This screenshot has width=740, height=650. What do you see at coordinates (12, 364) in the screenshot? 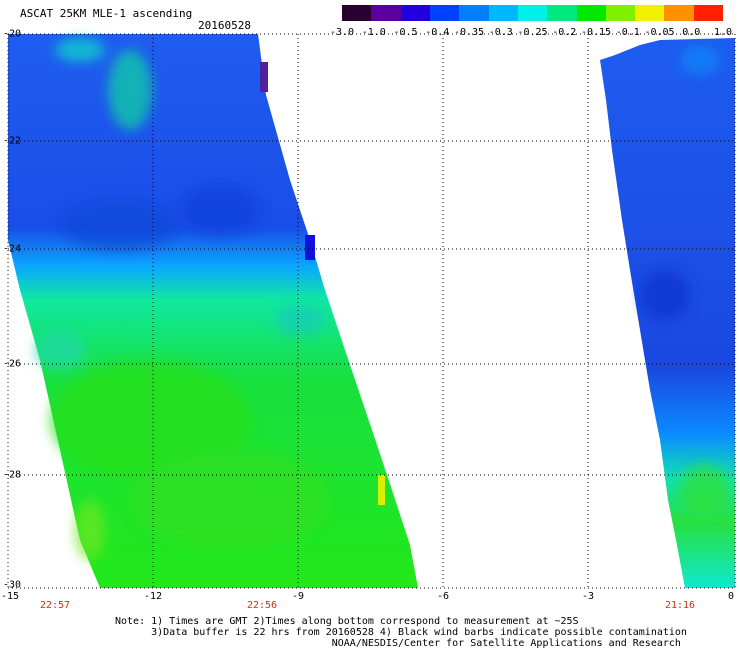
I see `y-tick-label: -26` at bounding box center [12, 364].